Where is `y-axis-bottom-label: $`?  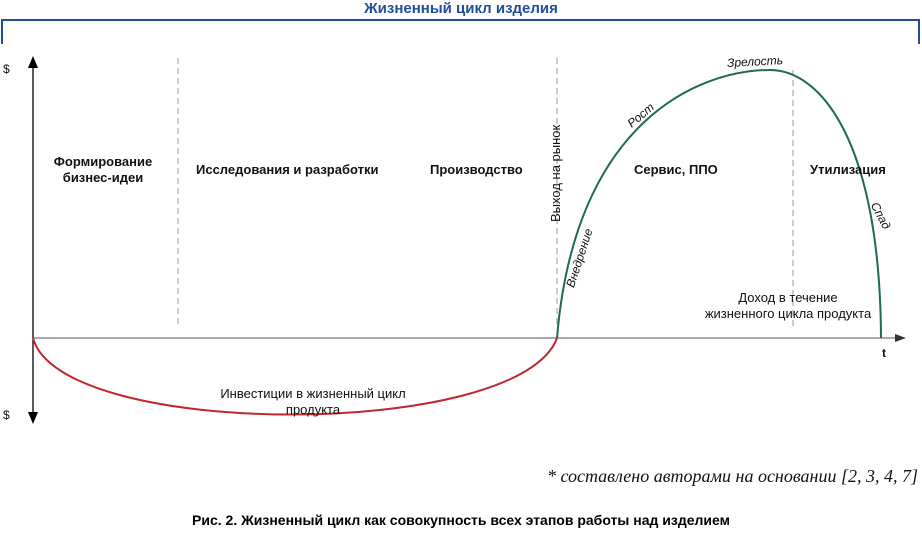
y-axis-bottom-label: $ is located at coordinates (6, 415).